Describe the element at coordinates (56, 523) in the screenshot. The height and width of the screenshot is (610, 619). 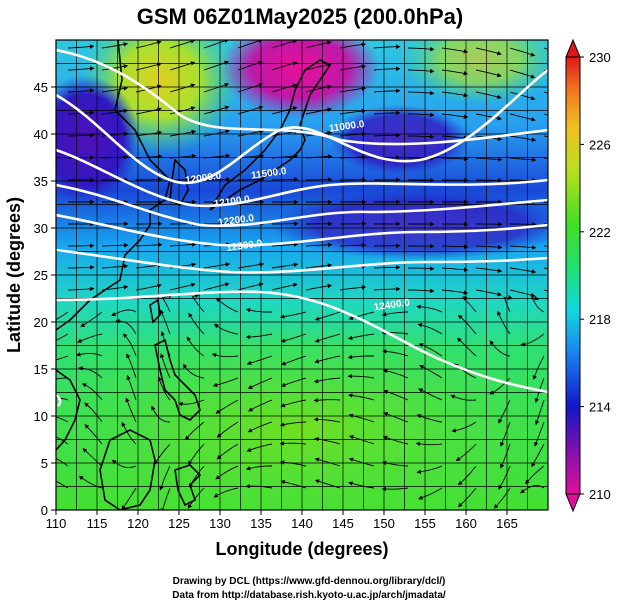
I see `x-tick-label: 110` at that location.